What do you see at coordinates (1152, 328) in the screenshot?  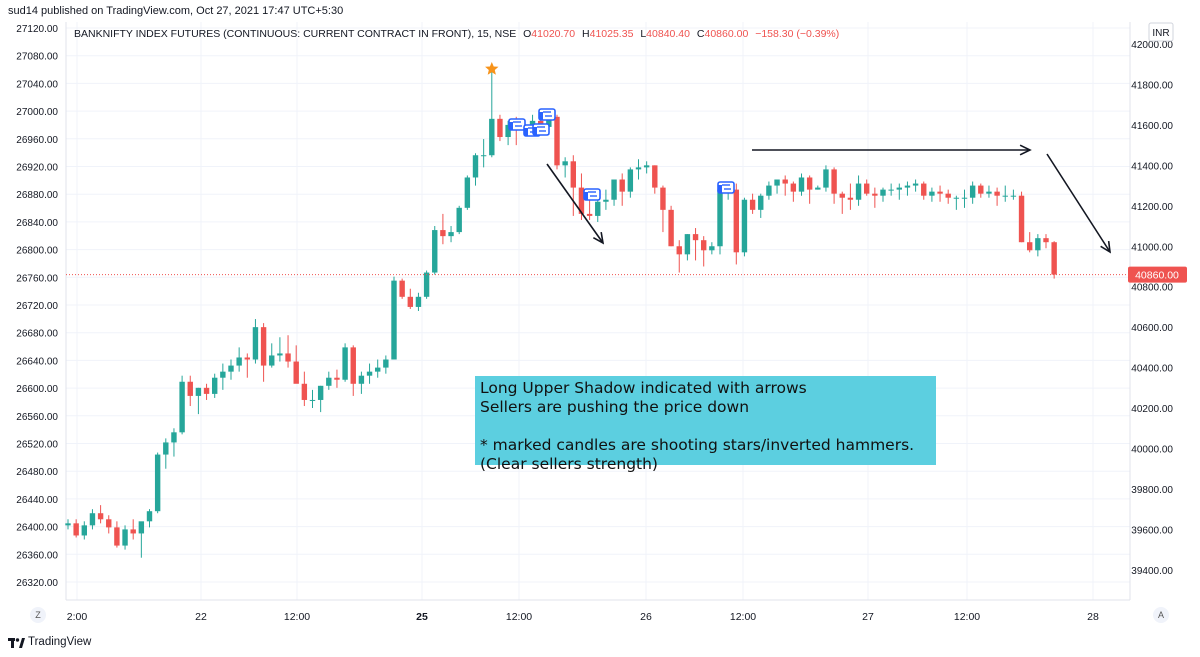 I see `right-tick-label: 40600.00` at bounding box center [1152, 328].